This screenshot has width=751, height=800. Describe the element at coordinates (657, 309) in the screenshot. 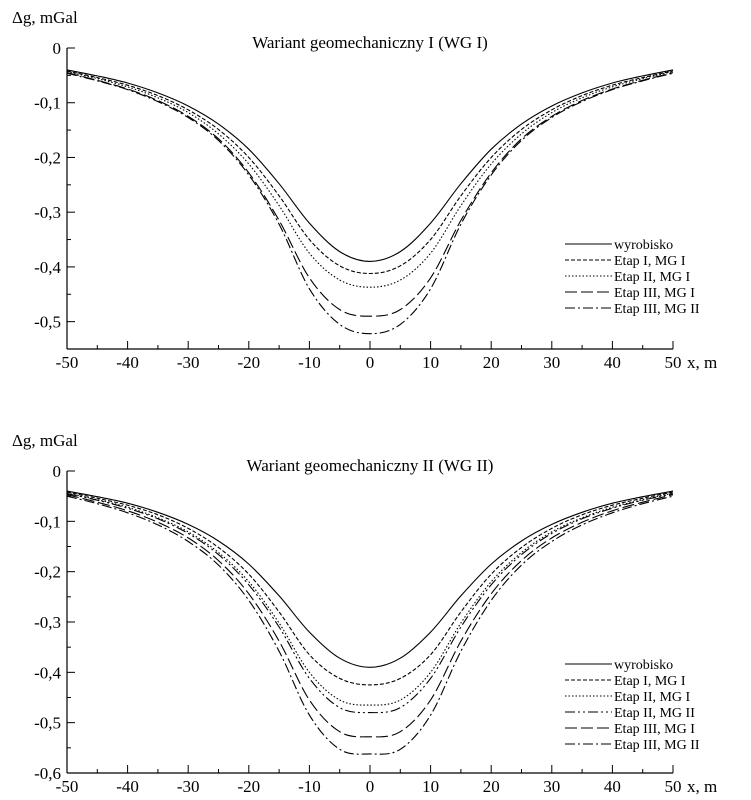

I see `chart1-legend-label-5: Etap III, MG II` at that location.